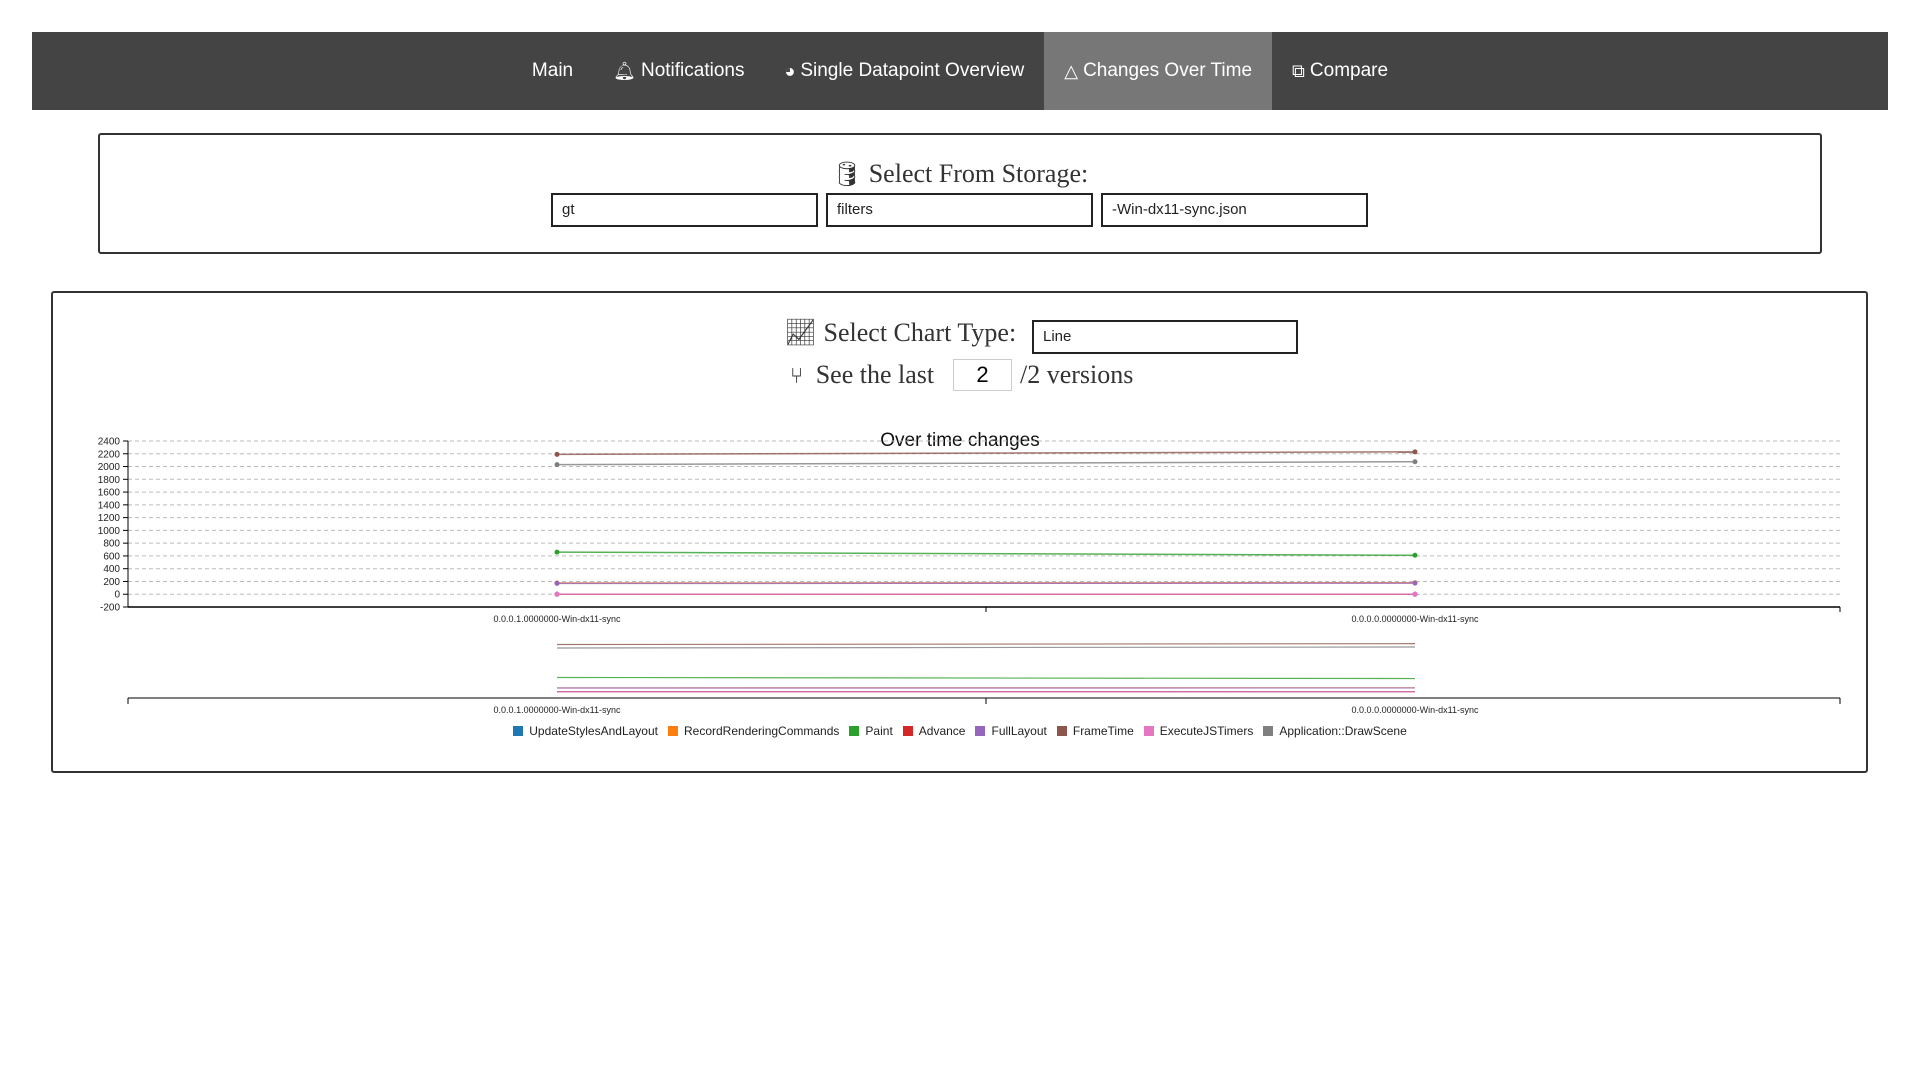 This screenshot has height=1080, width=1920. I want to click on storage-input-3: -Win-dx11-sync.json, so click(1234, 210).